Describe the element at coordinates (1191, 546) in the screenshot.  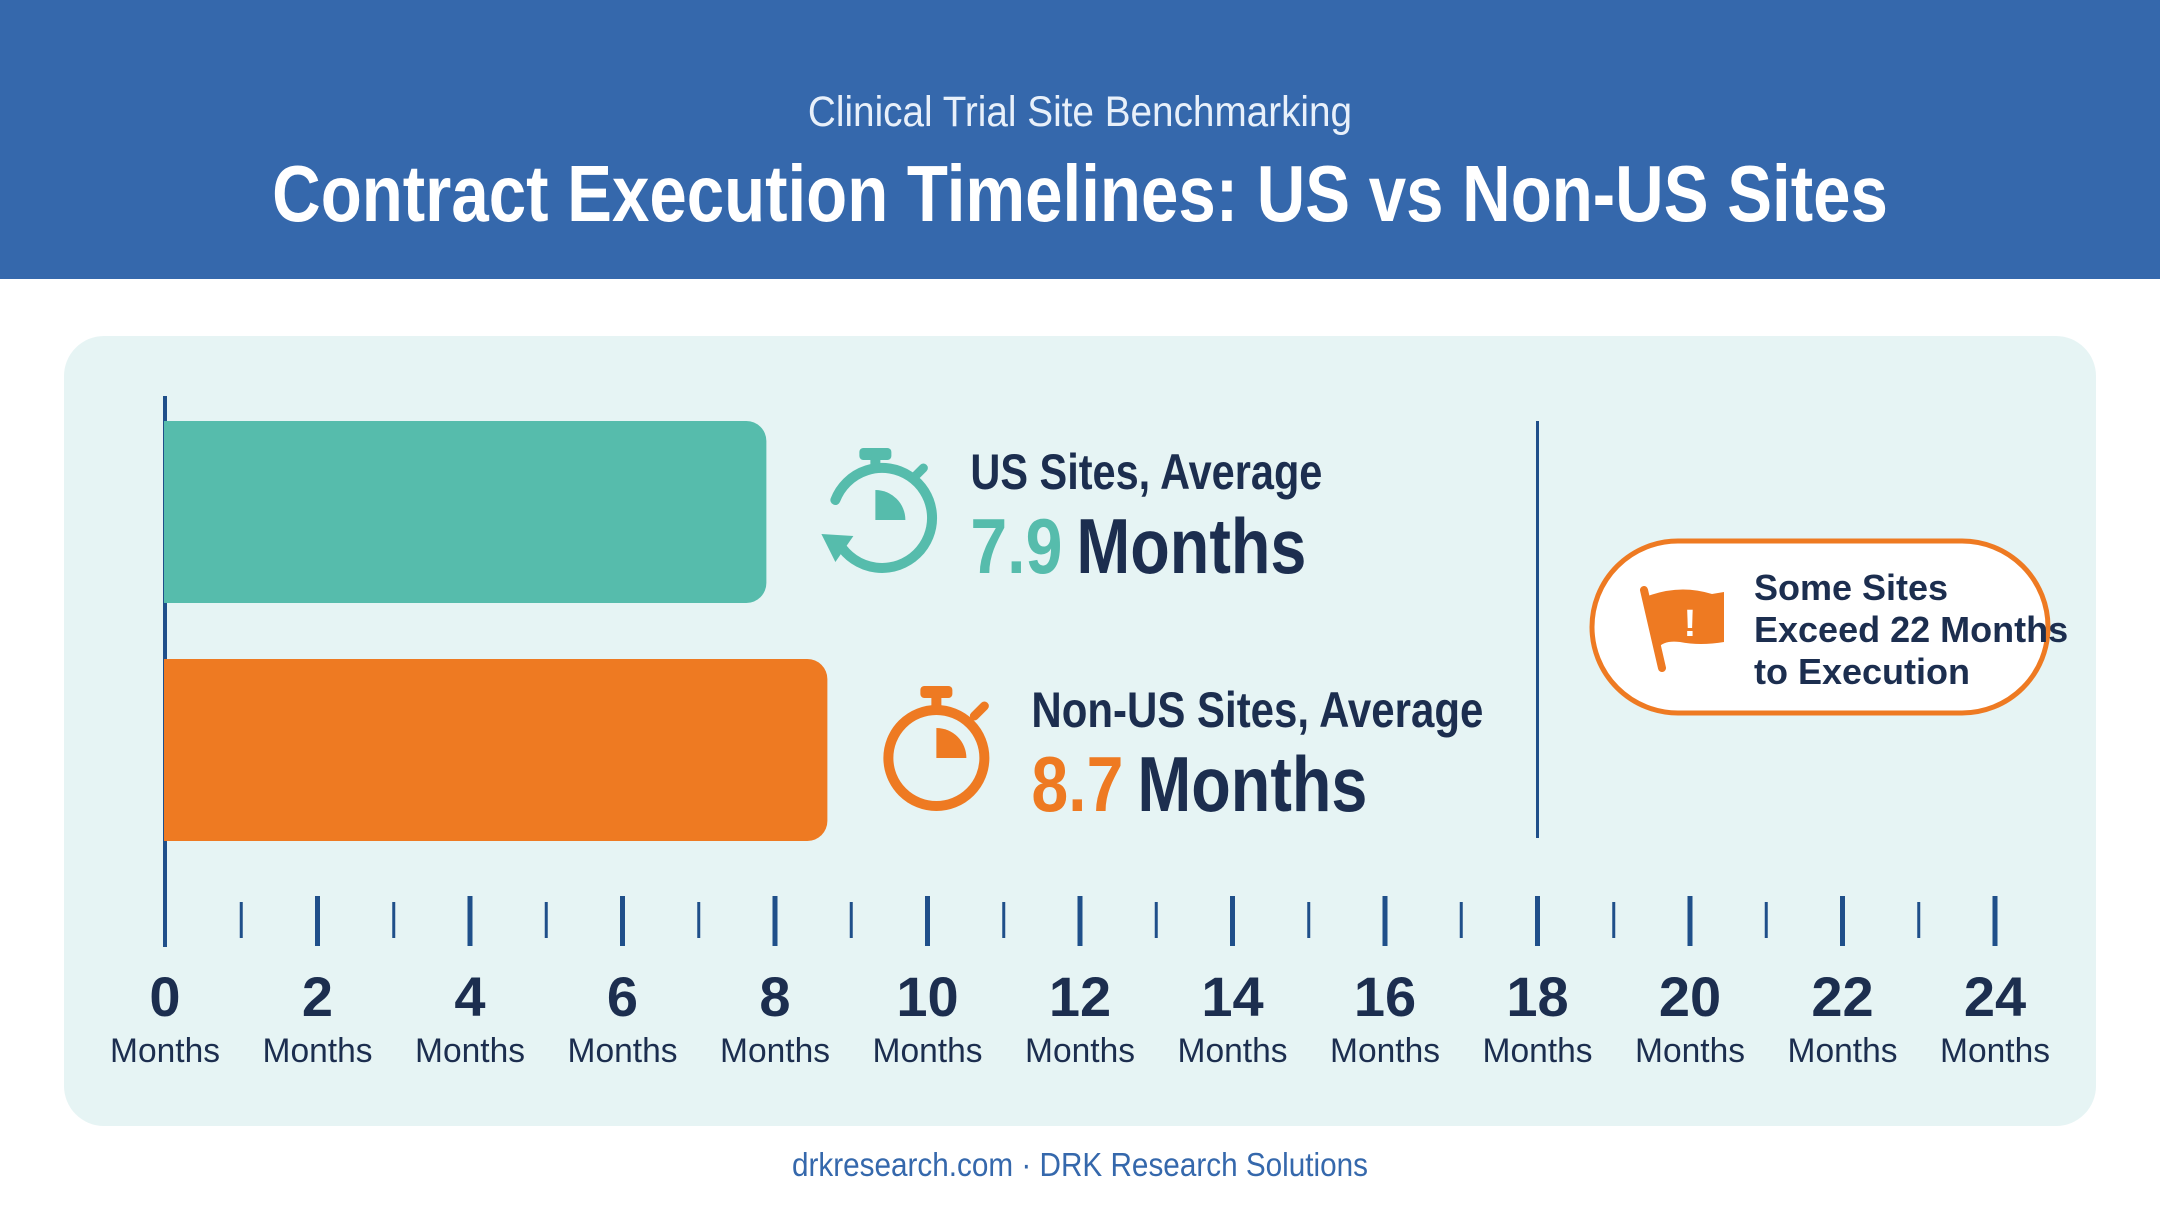
I see `series-unit-0: Months` at that location.